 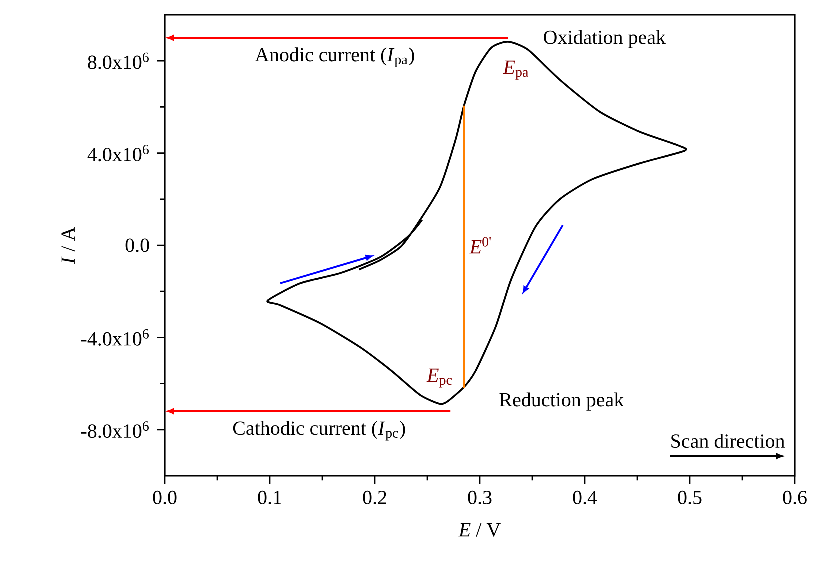 I want to click on annotation: E$_{pa}$, so click(x=516, y=70).